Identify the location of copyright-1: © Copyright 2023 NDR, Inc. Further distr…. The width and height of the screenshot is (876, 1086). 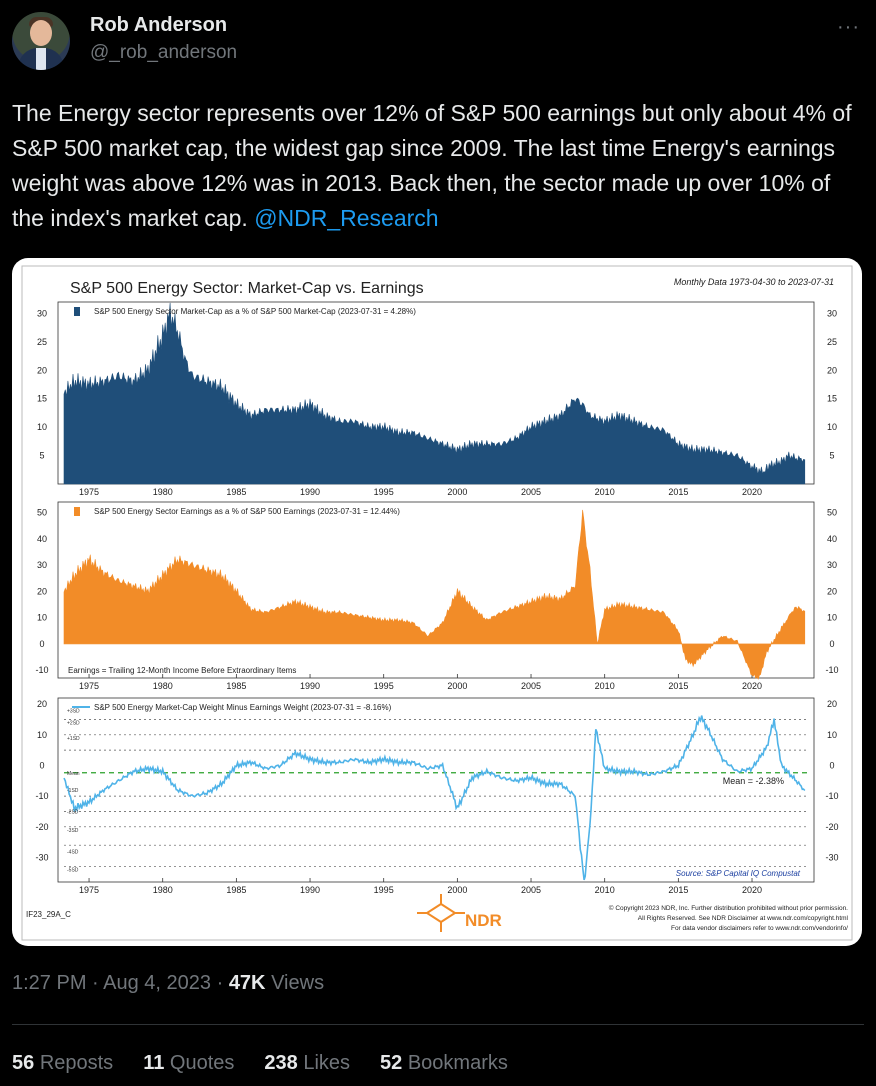
(728, 908).